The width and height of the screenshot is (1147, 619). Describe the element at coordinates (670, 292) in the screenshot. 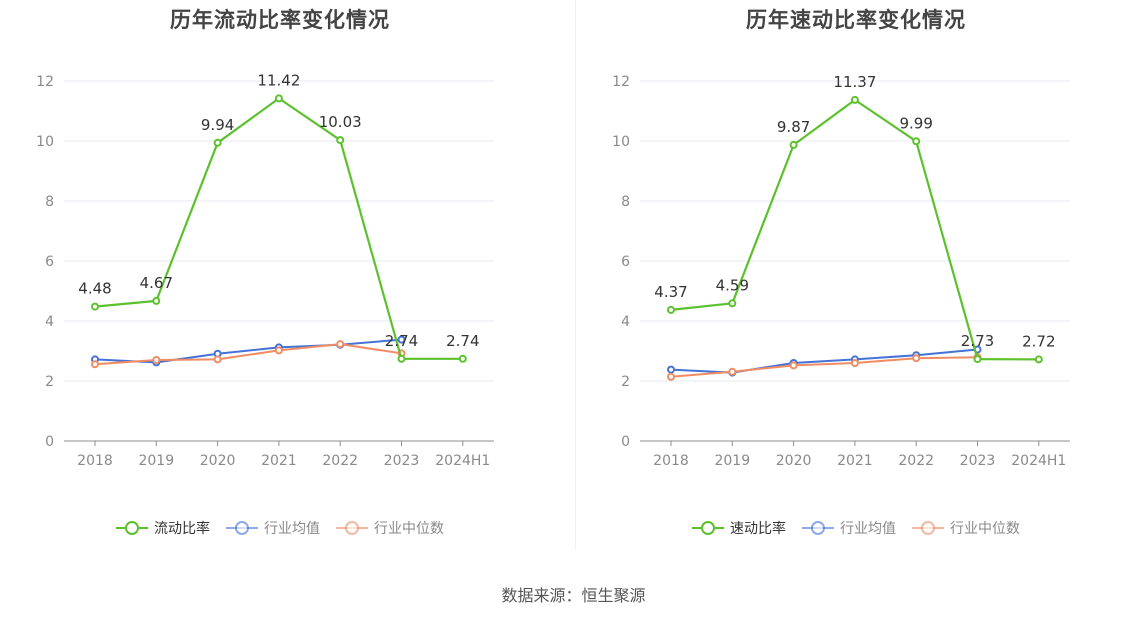

I see `data-label: 4.37` at that location.